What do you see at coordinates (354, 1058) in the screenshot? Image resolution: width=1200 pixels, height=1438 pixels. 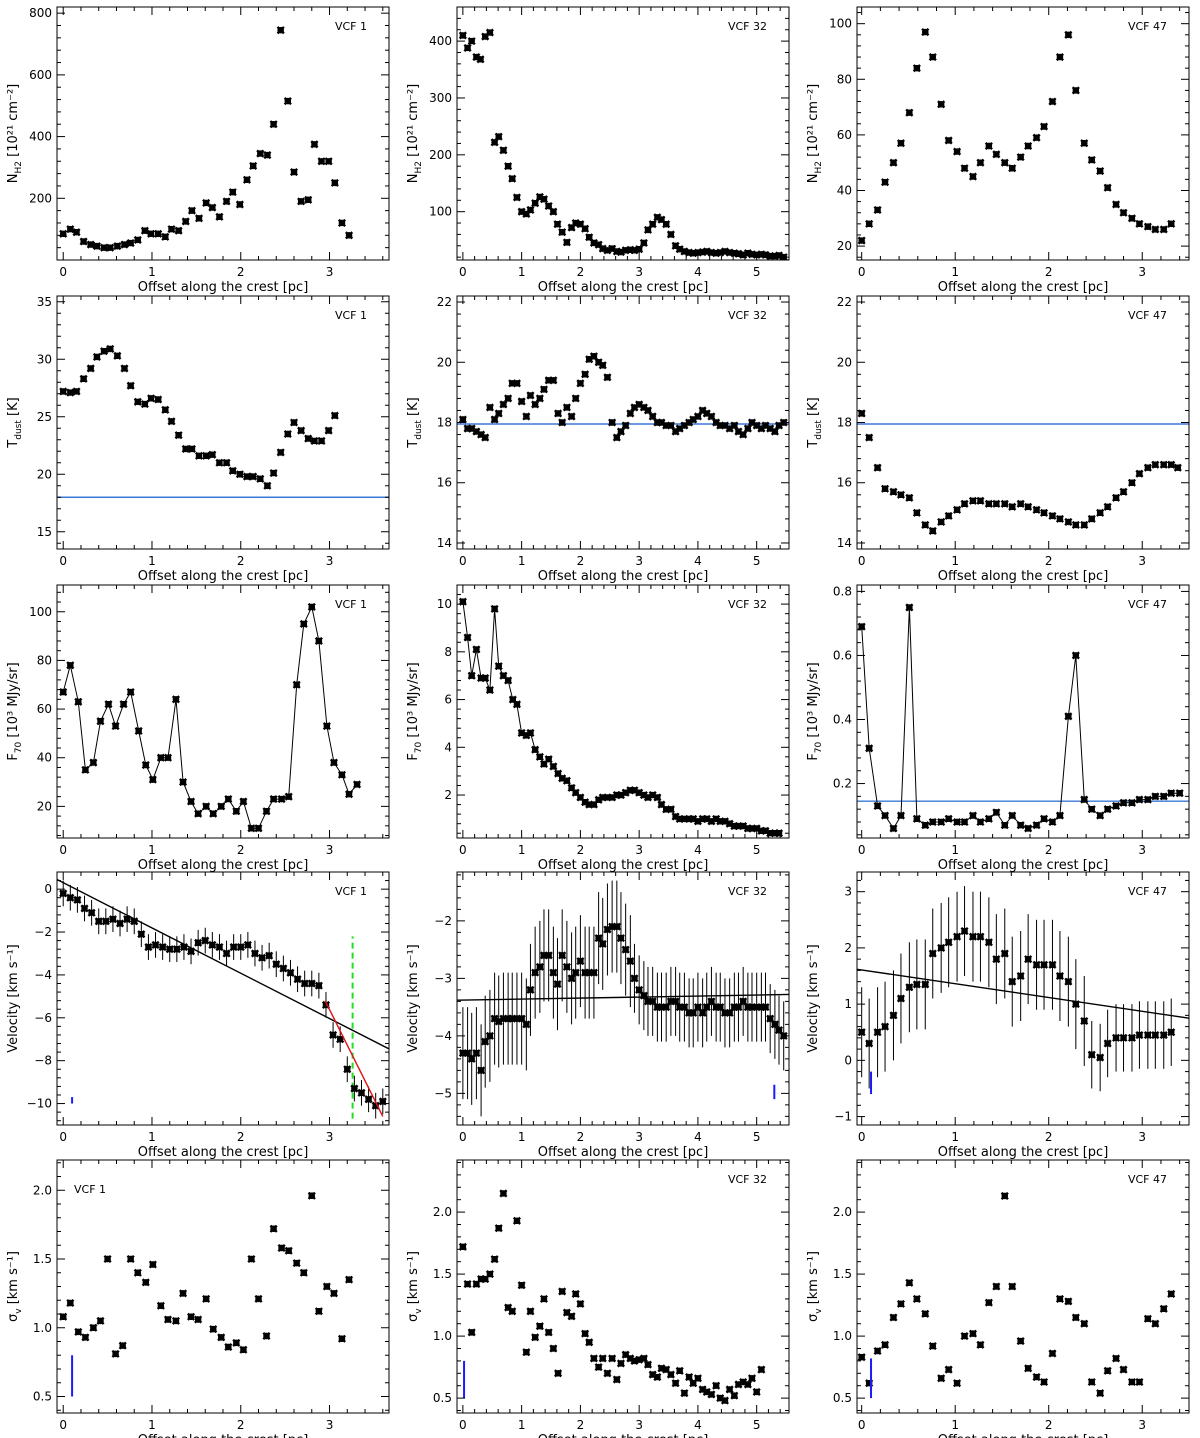 I see `fit-line-red` at bounding box center [354, 1058].